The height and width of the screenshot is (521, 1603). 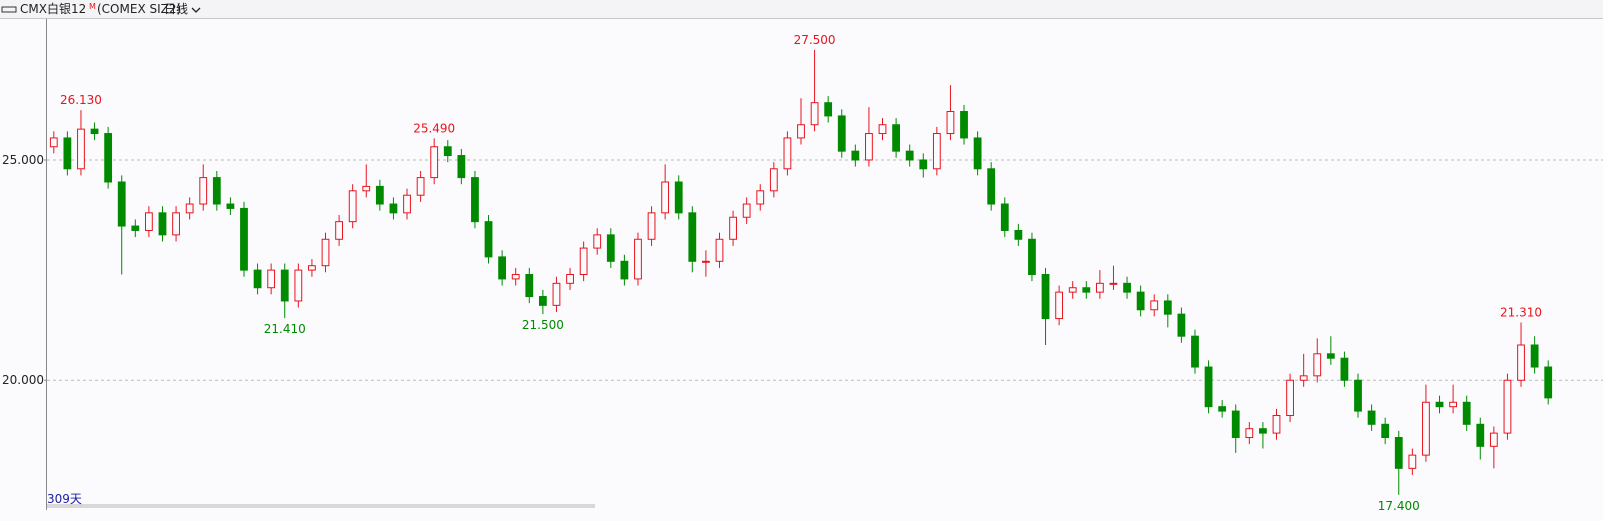 What do you see at coordinates (23, 380) in the screenshot?
I see `y-tick-label: 20.000` at bounding box center [23, 380].